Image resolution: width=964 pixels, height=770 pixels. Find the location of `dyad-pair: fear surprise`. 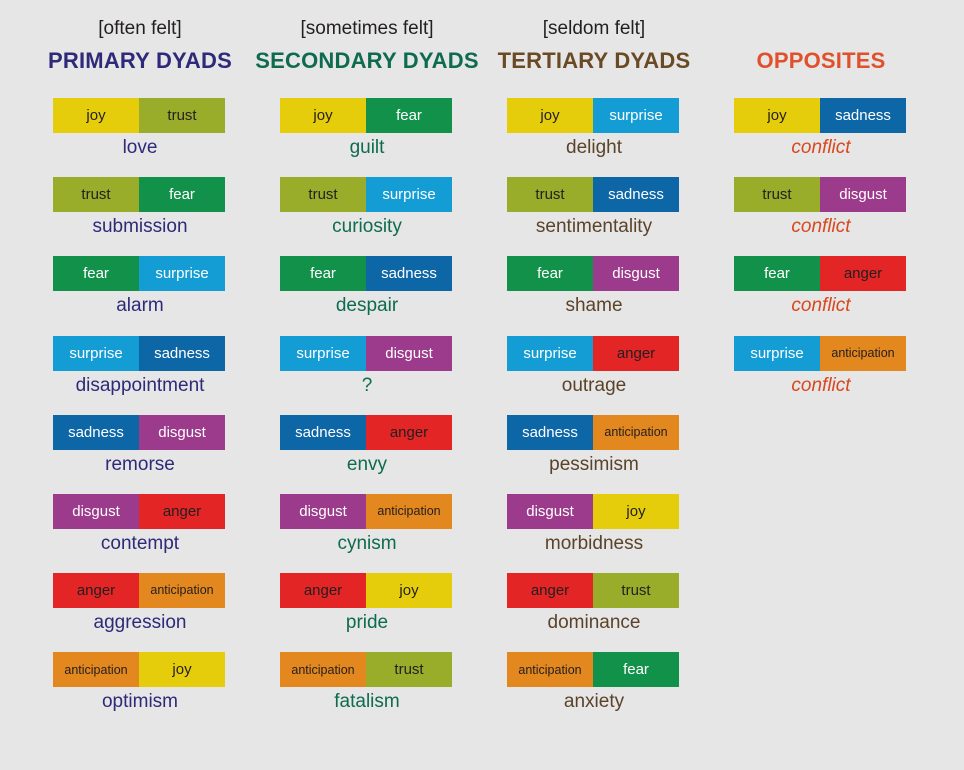

dyad-pair: fear surprise is located at coordinates (139, 274).